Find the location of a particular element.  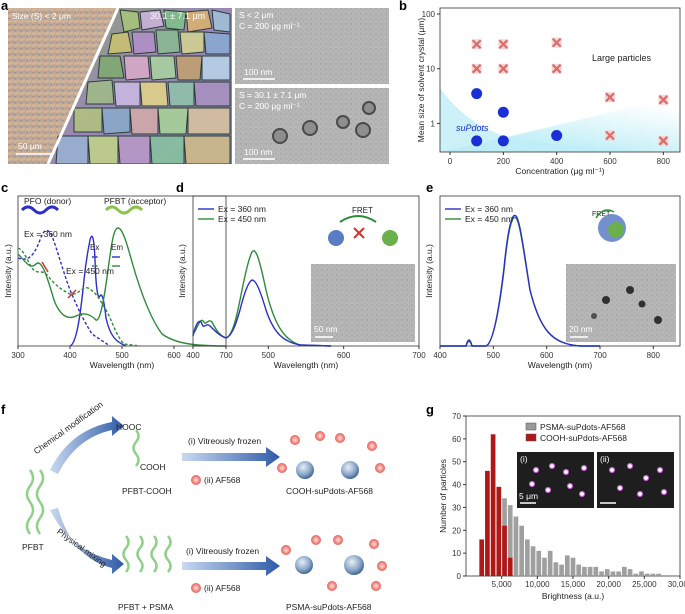

ex360-label-c: Ex = 360 nm is located at coordinates (48, 234).